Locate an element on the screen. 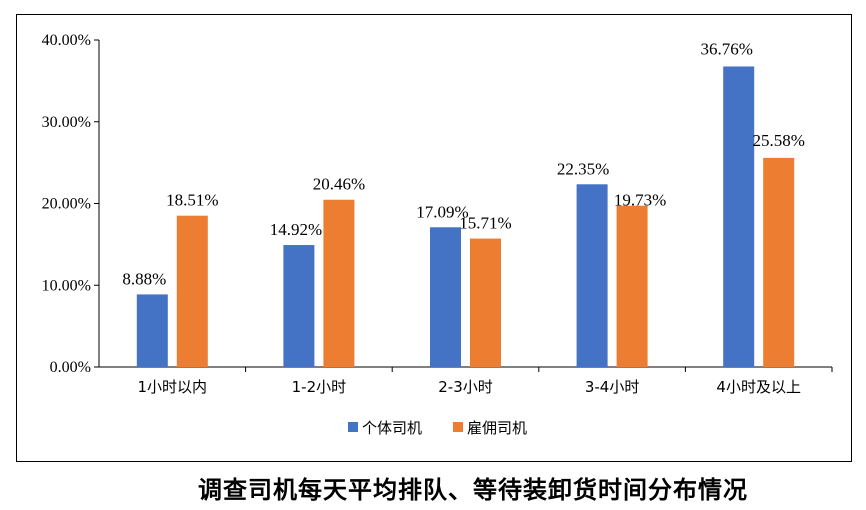  legend-label: 个体司机 is located at coordinates (392, 428).